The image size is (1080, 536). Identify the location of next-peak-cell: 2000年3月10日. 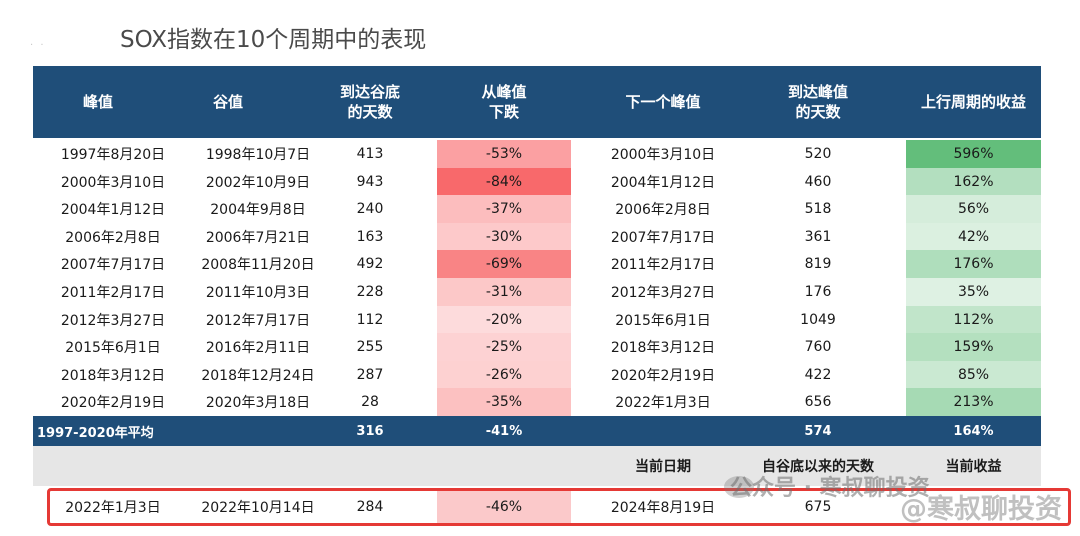
(663, 155).